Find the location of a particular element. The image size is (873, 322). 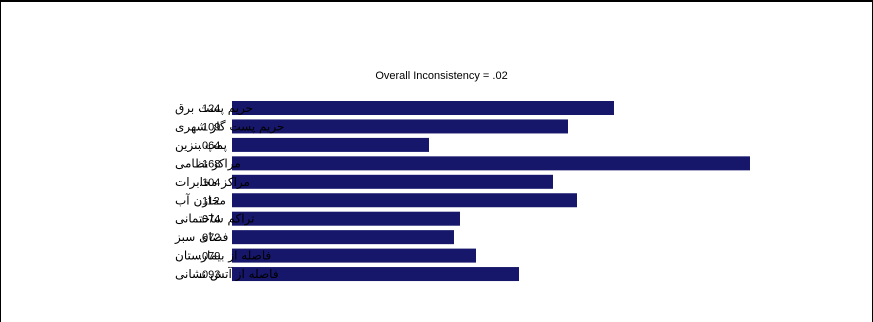

chart-title: Overall Inconsistency = .02 is located at coordinates (441, 76).